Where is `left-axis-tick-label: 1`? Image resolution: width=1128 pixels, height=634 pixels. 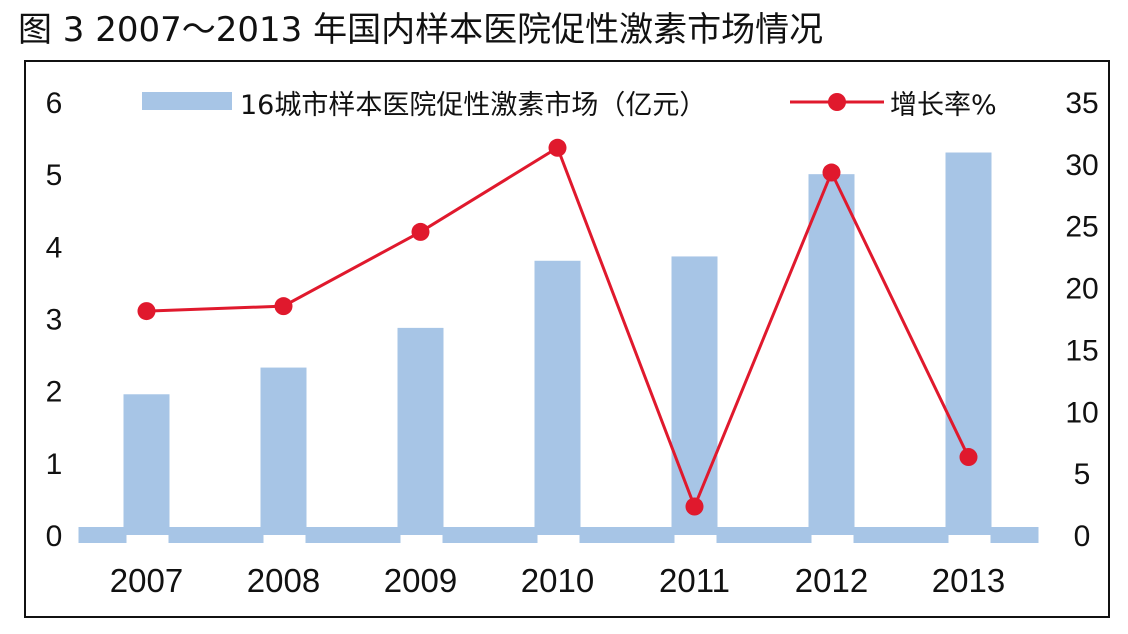 left-axis-tick-label: 1 is located at coordinates (54, 464).